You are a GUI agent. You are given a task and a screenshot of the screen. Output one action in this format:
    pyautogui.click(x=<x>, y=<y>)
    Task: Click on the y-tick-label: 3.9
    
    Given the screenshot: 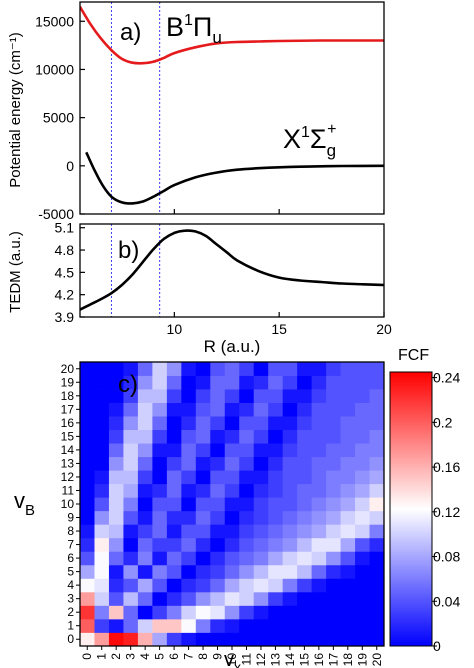 What is the action you would take?
    pyautogui.click(x=65, y=317)
    